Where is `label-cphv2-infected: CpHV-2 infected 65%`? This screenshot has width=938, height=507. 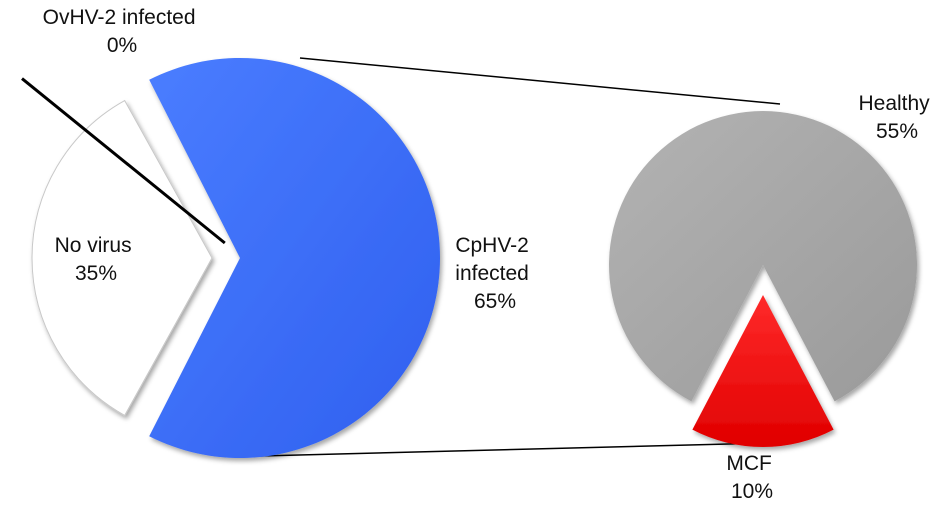
label-cphv2-infected: CpHV-2 infected 65% is located at coordinates (494, 273).